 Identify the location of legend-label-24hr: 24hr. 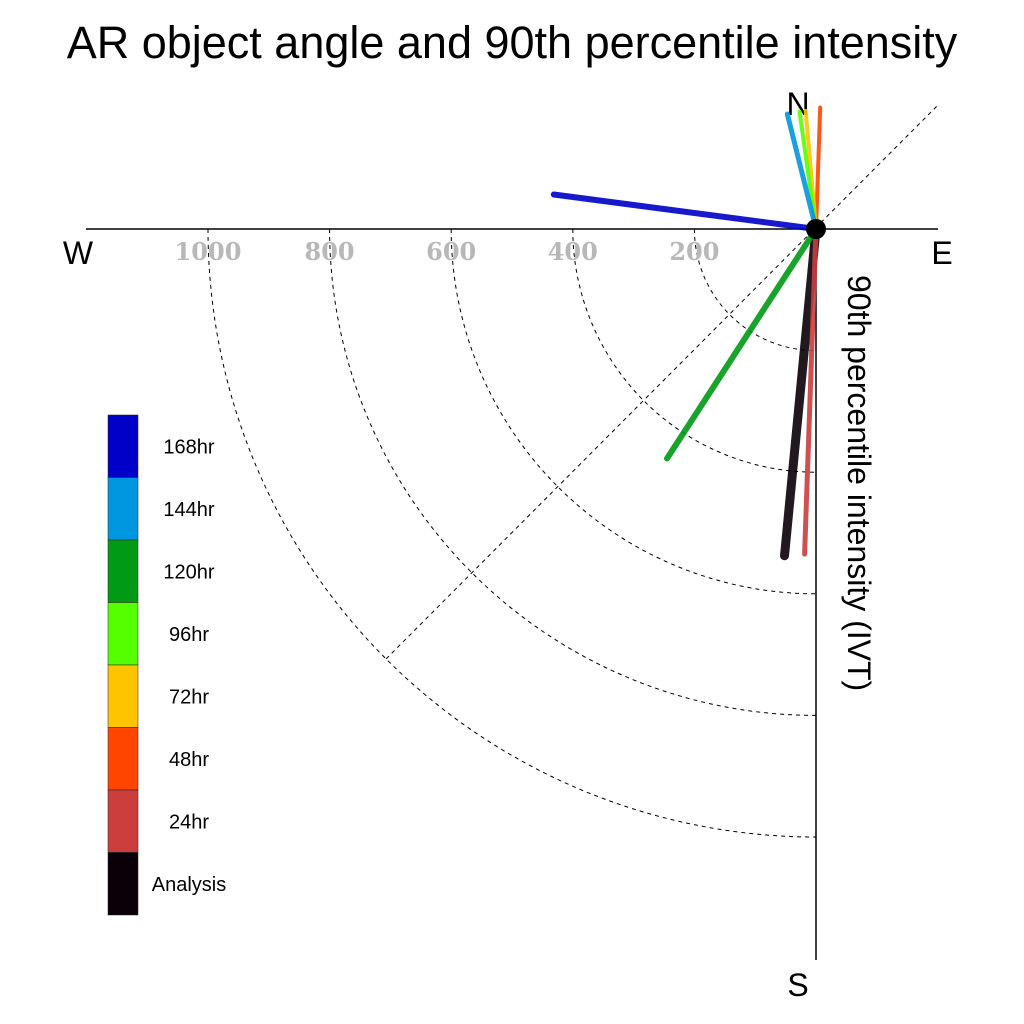
(189, 822).